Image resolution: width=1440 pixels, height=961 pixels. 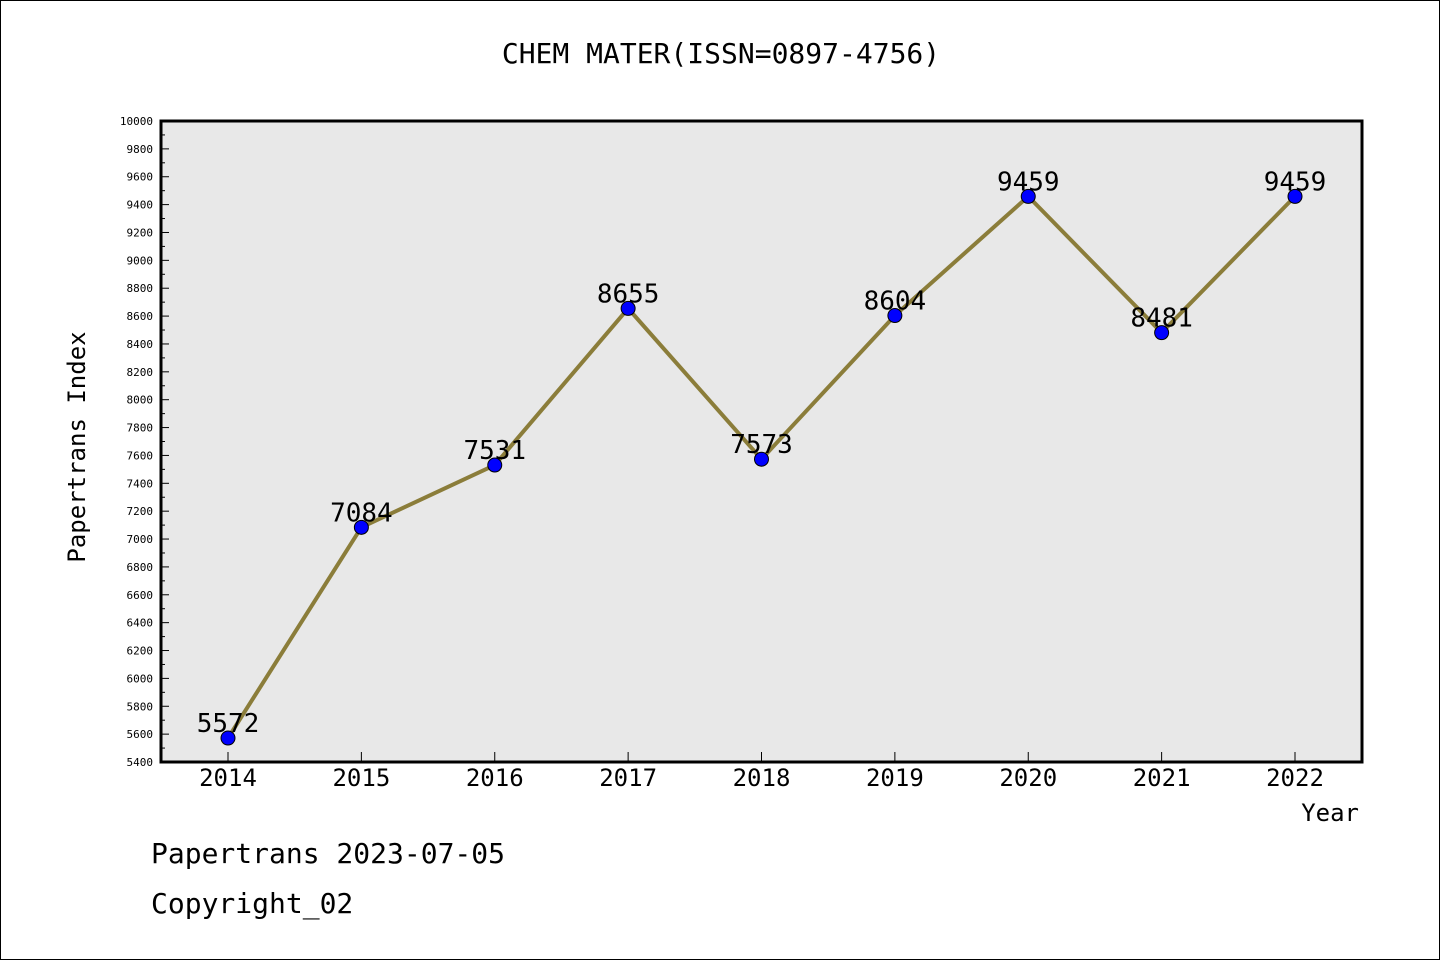 I want to click on y-tick-label: 9600, so click(x=140, y=177).